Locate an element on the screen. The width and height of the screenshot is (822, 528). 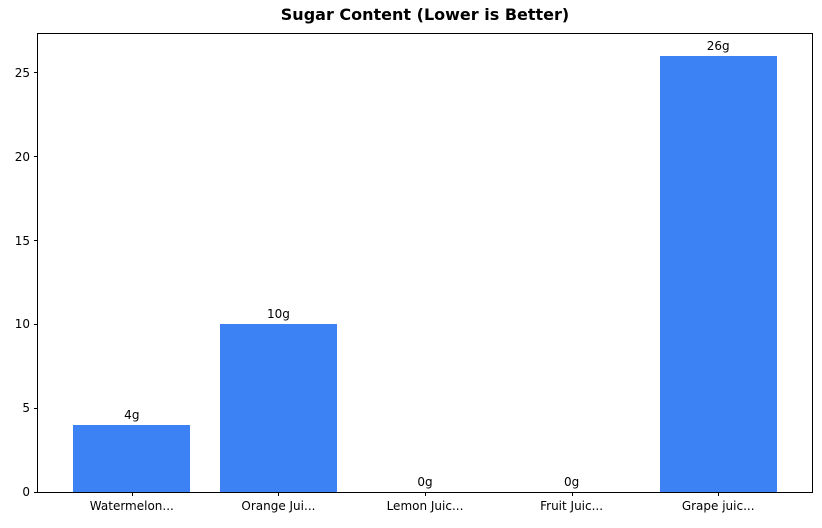
y-tick-label: 20 is located at coordinates (22, 156).